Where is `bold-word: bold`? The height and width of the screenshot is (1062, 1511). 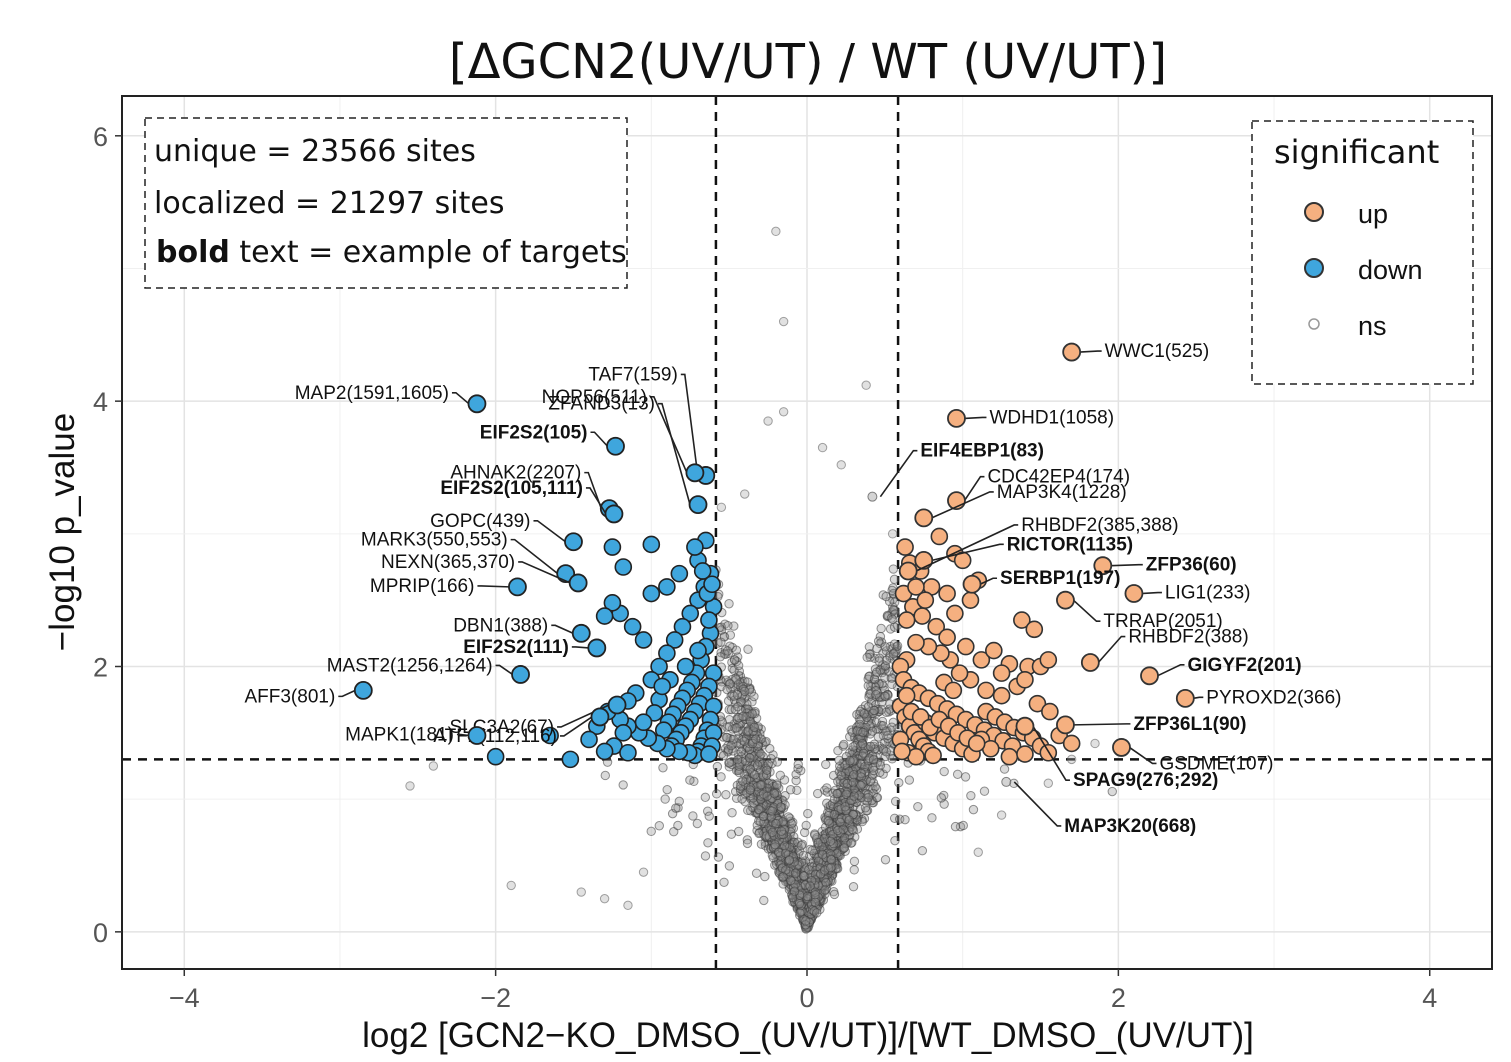 bold-word: bold is located at coordinates (193, 252).